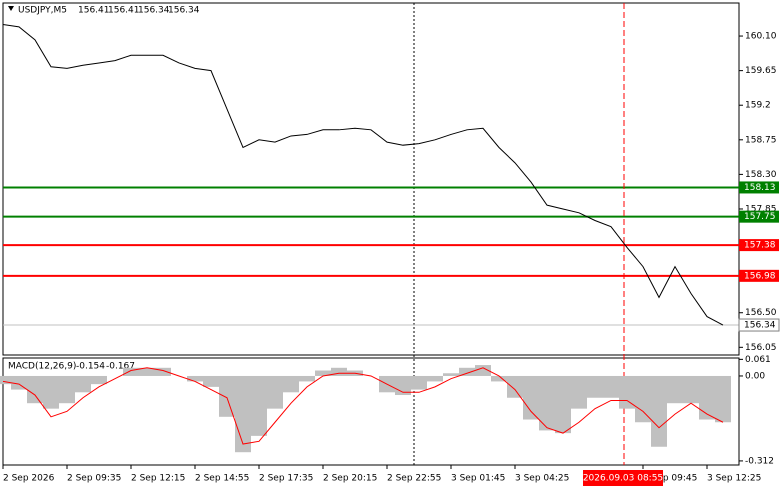 The width and height of the screenshot is (781, 489). What do you see at coordinates (670, 479) in the screenshot?
I see `x-tick-label: 3 Sep 09:45` at bounding box center [670, 479].